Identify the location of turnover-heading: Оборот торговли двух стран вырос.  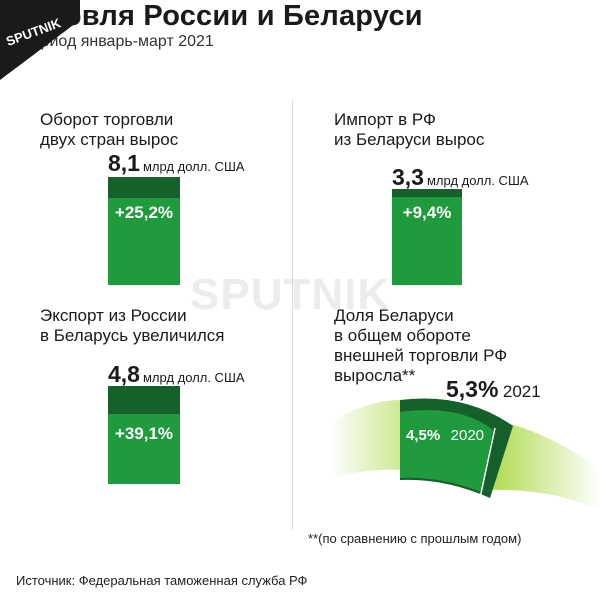
(109, 130).